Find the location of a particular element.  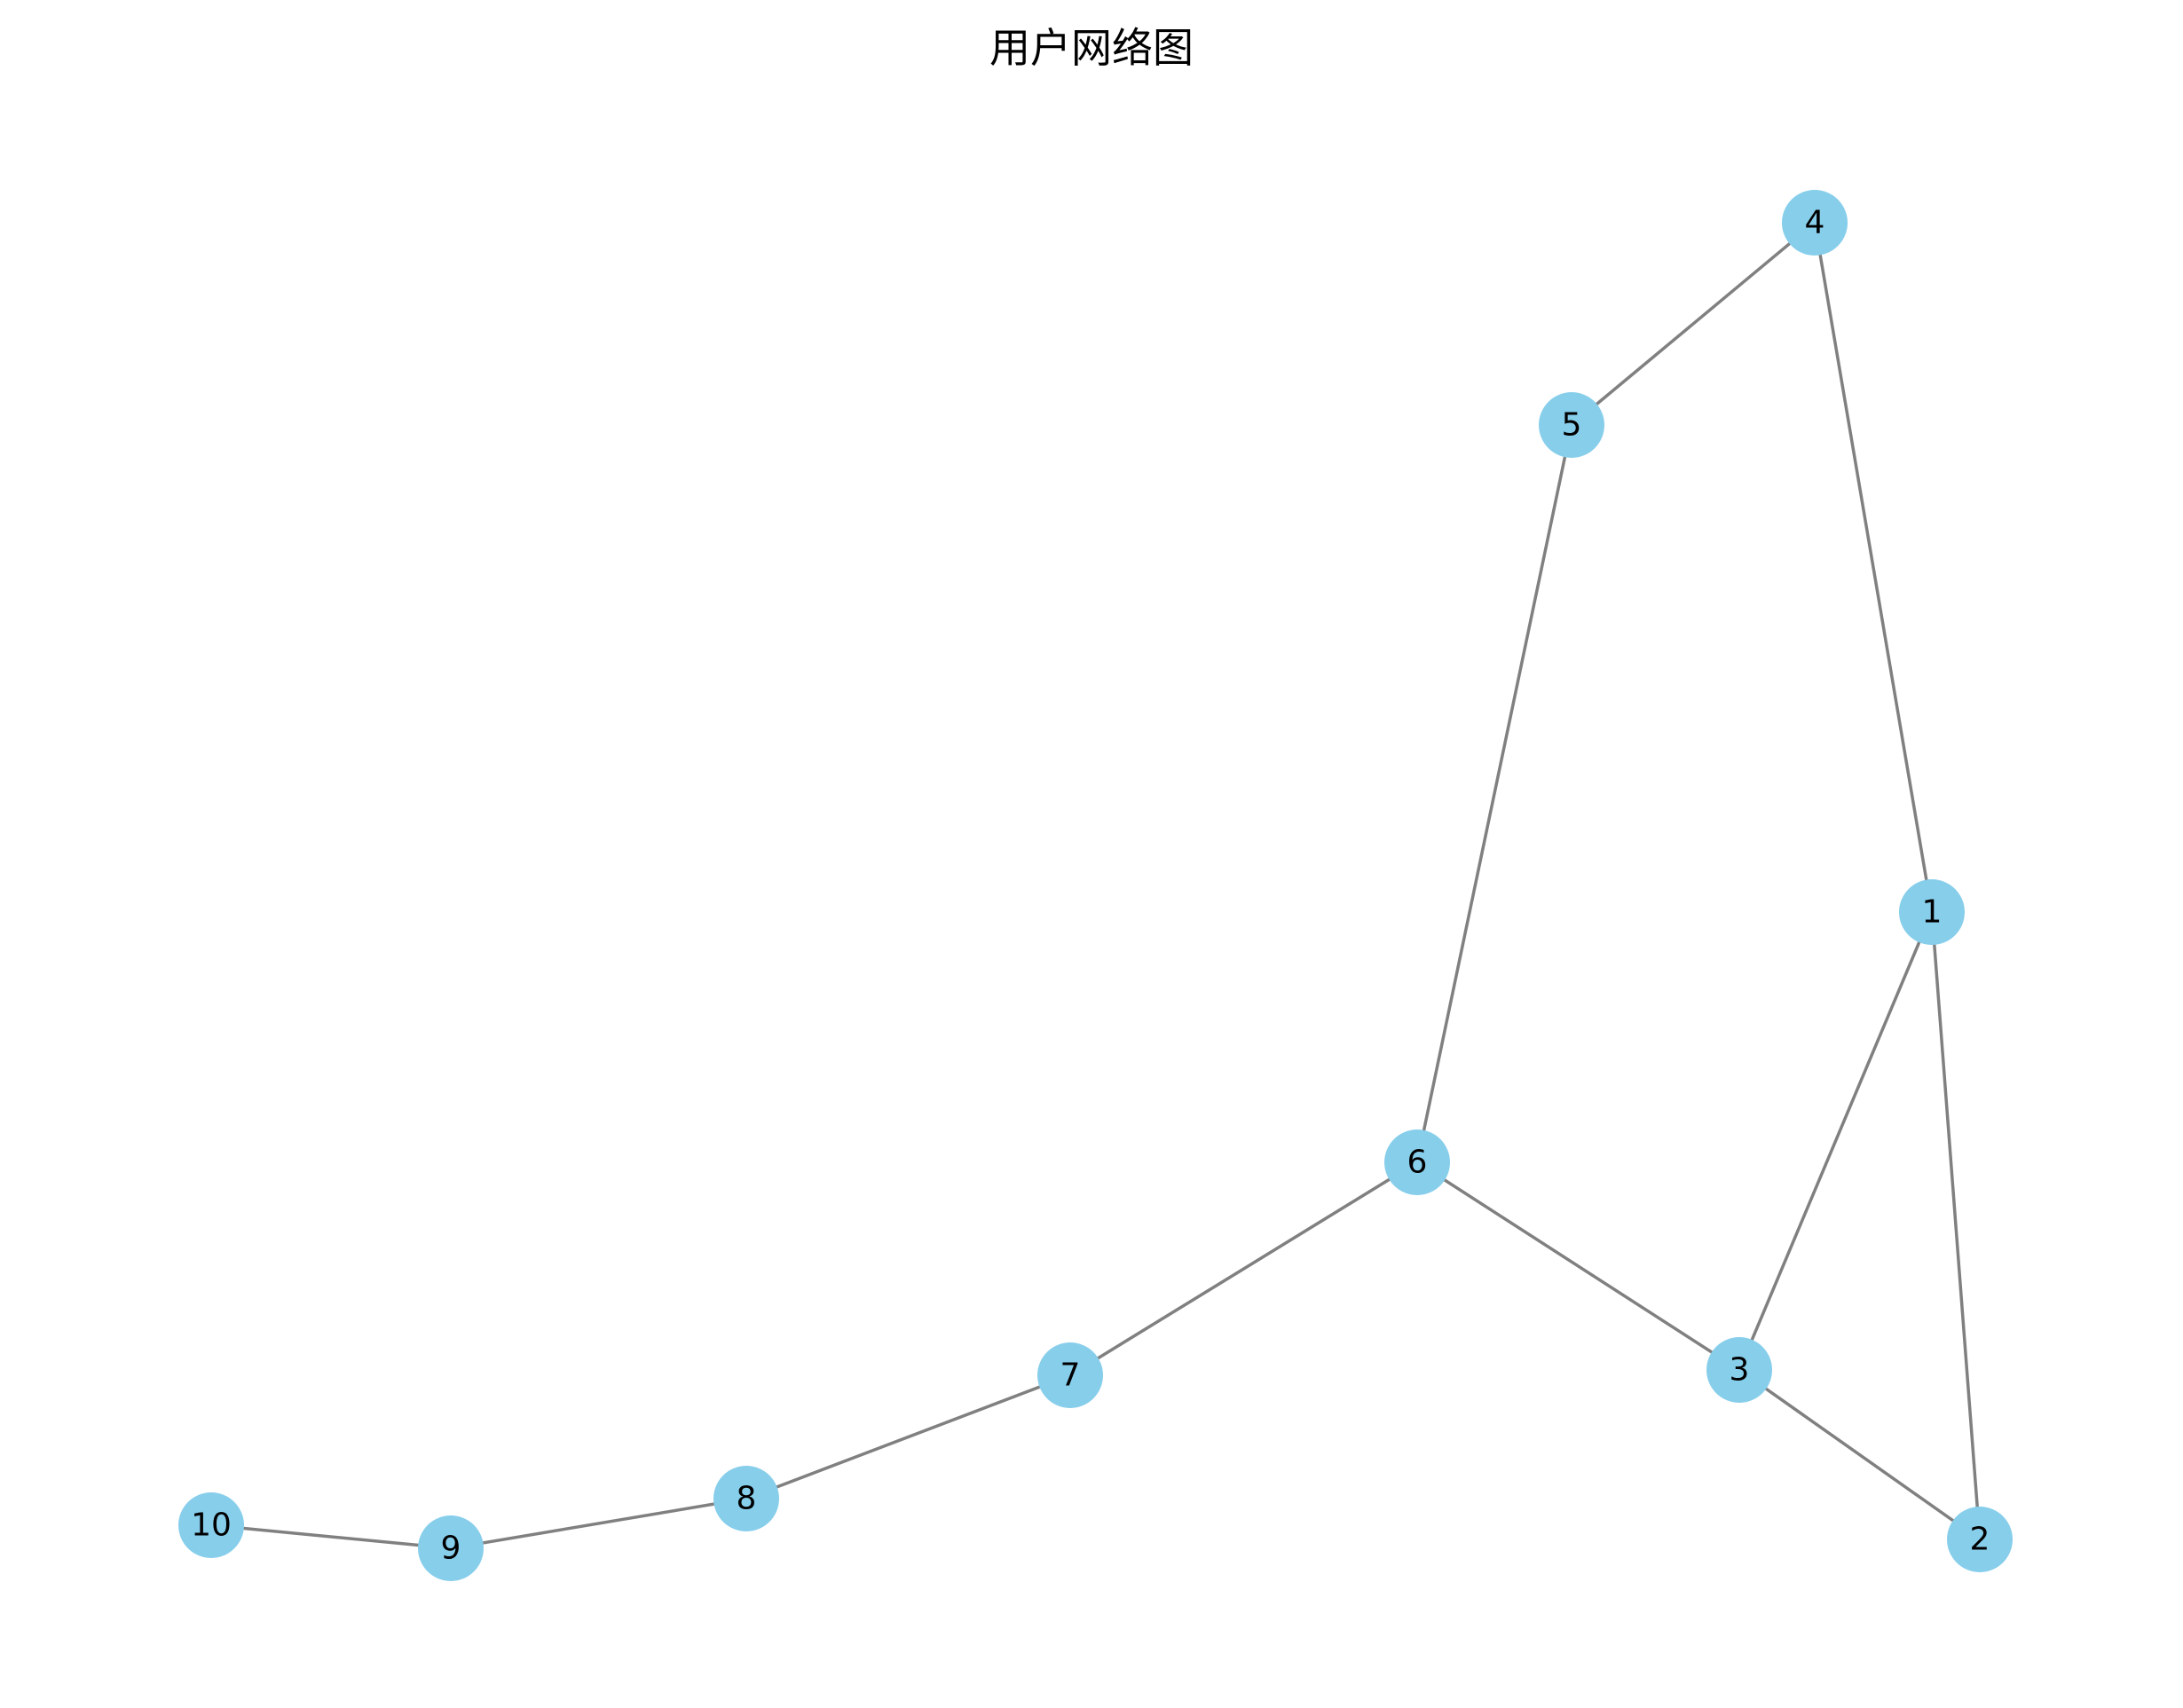

node-4: 4 is located at coordinates (1815, 223).